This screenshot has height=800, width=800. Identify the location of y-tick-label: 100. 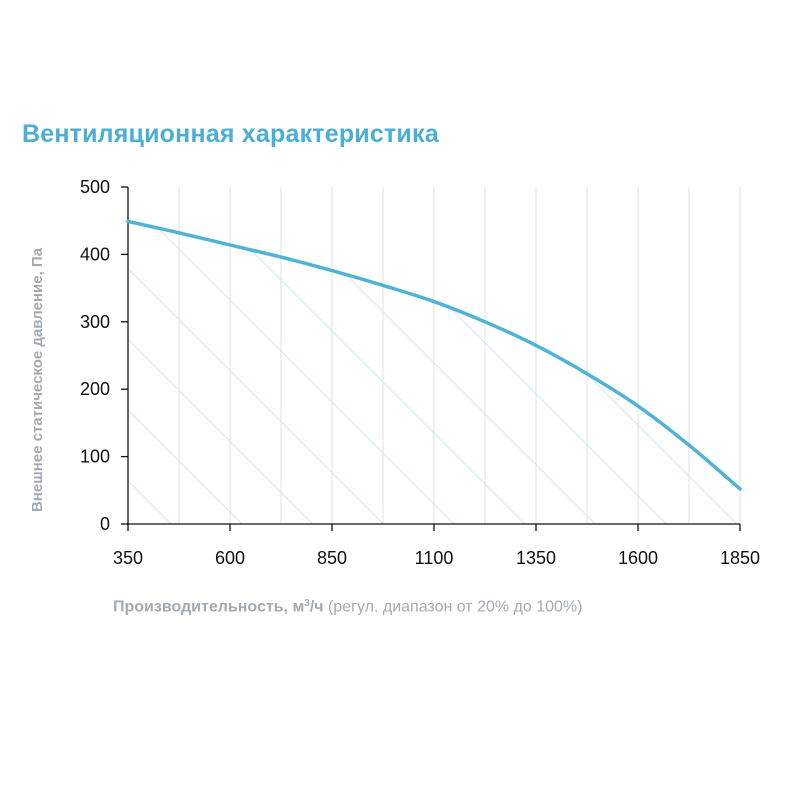
(95, 457).